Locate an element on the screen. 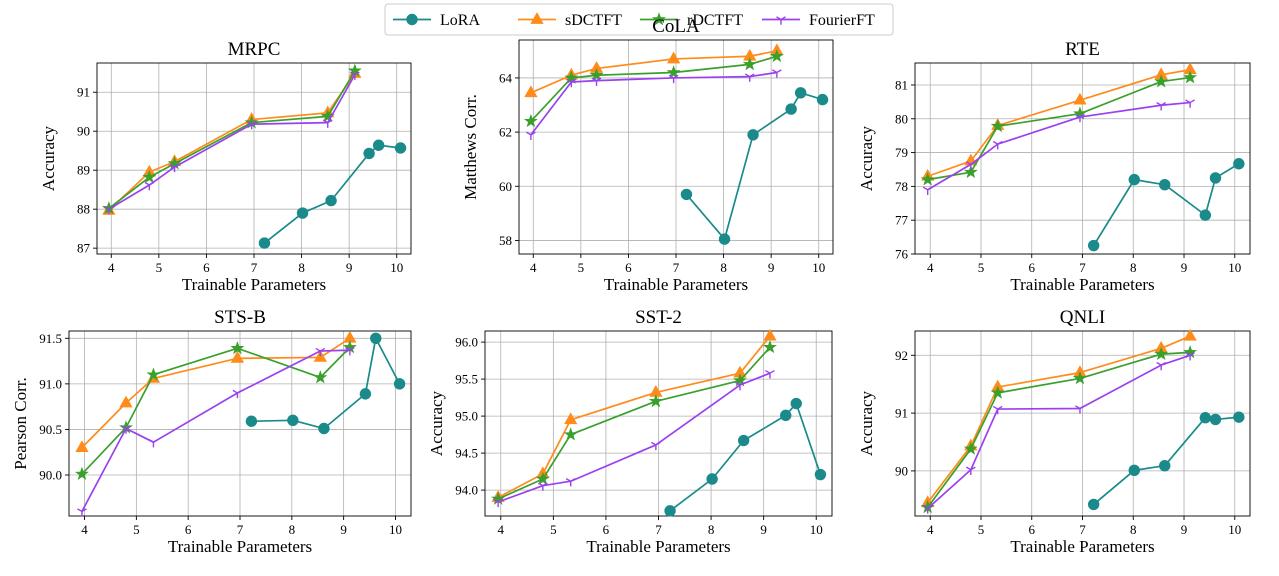 Image resolution: width=1279 pixels, height=576 pixels. x-tick-label: 5 is located at coordinates (581, 267).